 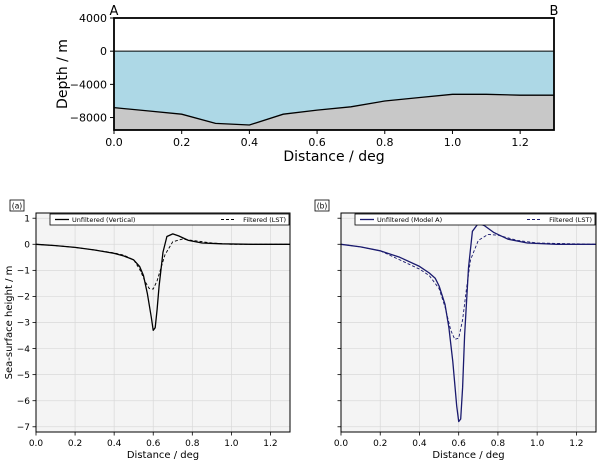 What do you see at coordinates (92, 68) in the screenshot?
I see `bathymetry-y-ticks: 4000 0 −4000 −8000` at bounding box center [92, 68].